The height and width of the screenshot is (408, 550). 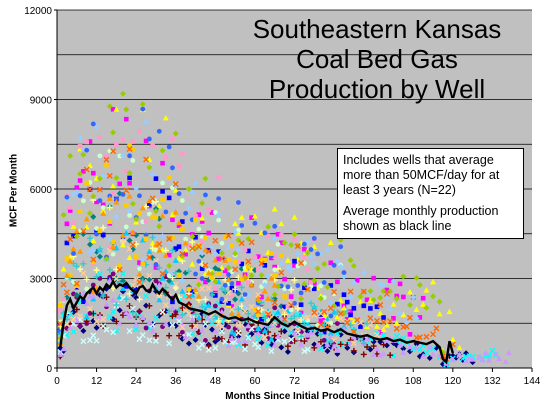 I want to click on x-tick-label-84: 84, so click(x=335, y=381).